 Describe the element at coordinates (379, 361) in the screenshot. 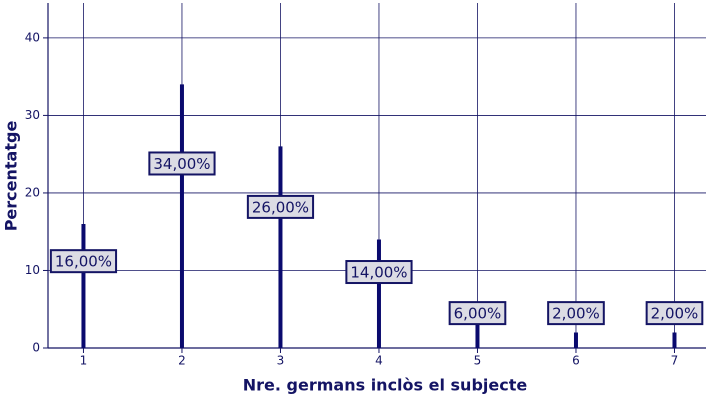

I see `x-tick-label: 4` at that location.